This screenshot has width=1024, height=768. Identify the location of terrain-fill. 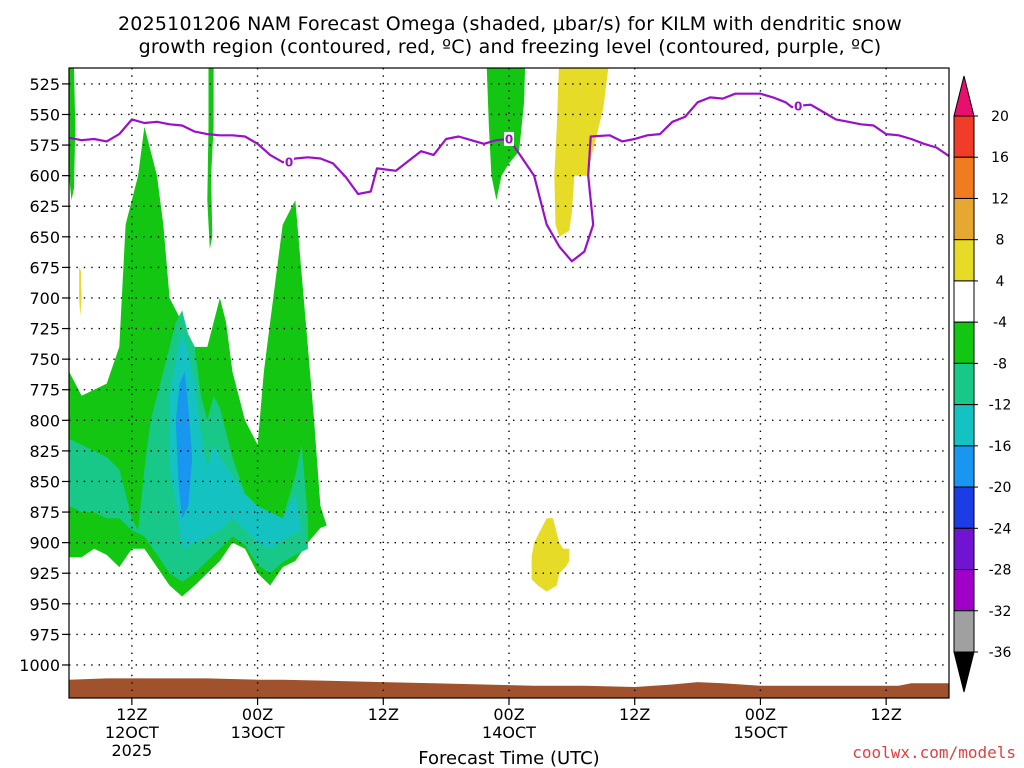
(509, 688).